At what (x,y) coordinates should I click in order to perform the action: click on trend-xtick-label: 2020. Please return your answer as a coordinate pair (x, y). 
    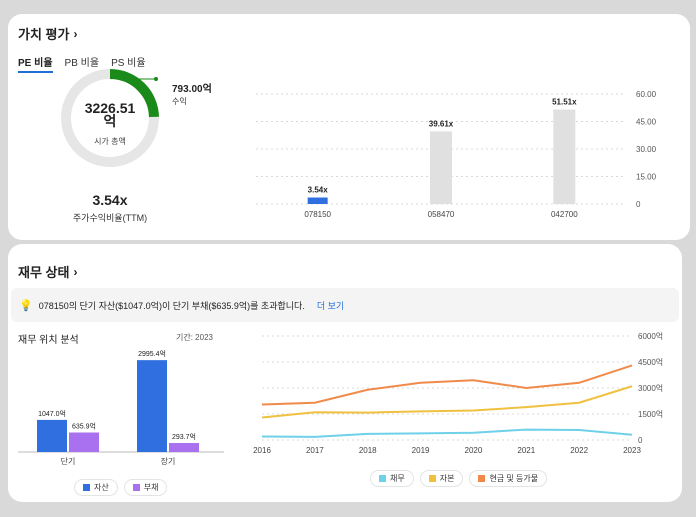
    Looking at the image, I should click on (474, 450).